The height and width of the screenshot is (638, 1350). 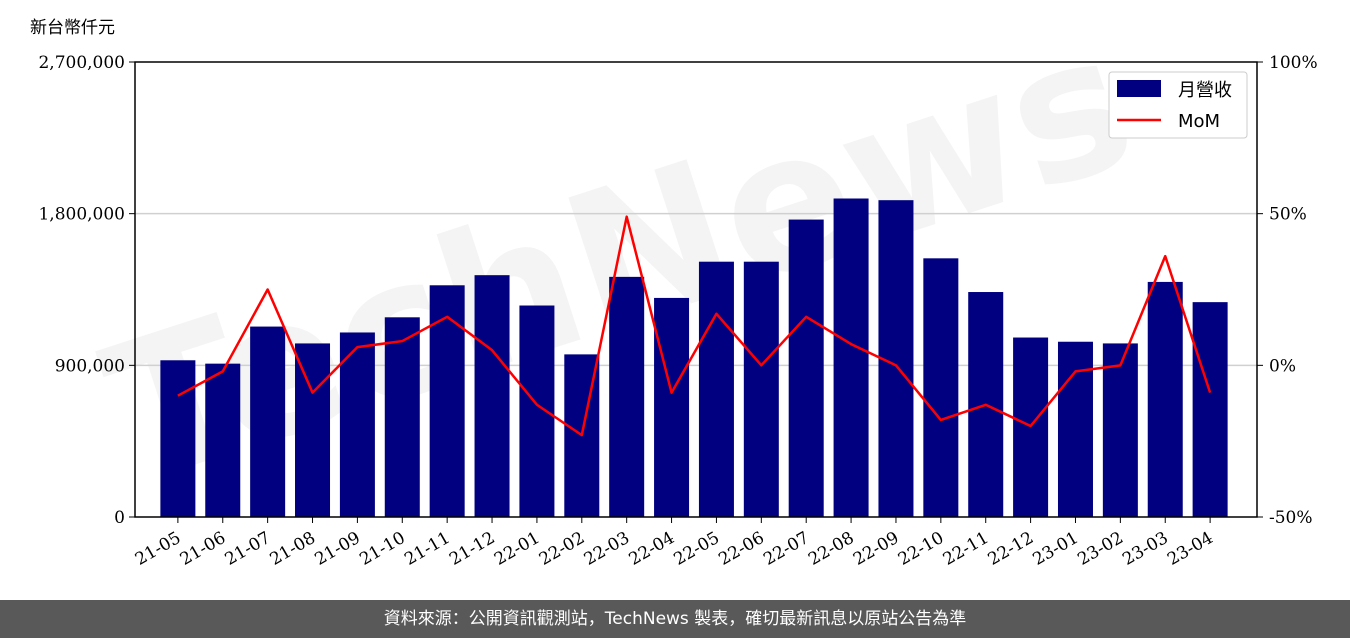 What do you see at coordinates (1282, 366) in the screenshot?
I see `right-tick-label: 0%` at bounding box center [1282, 366].